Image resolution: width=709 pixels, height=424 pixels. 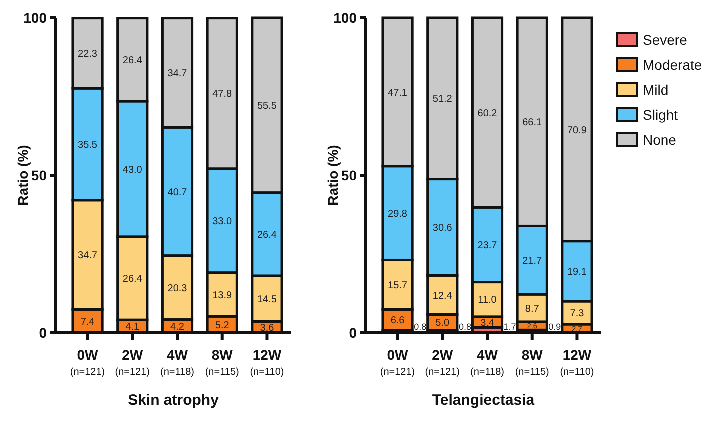 I want to click on data-label: 51.2, so click(x=442, y=100).